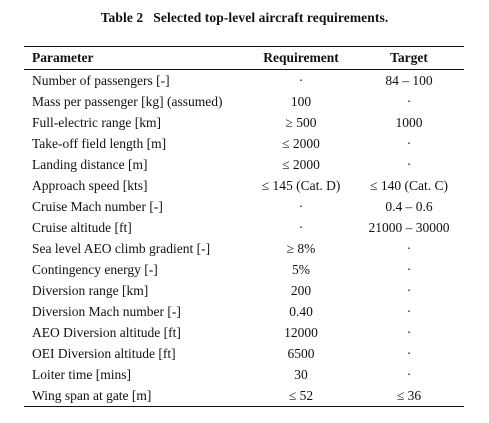 The width and height of the screenshot is (489, 423). What do you see at coordinates (121, 248) in the screenshot?
I see `cell-parameter: Sea level AEO climb gradient [-]` at bounding box center [121, 248].